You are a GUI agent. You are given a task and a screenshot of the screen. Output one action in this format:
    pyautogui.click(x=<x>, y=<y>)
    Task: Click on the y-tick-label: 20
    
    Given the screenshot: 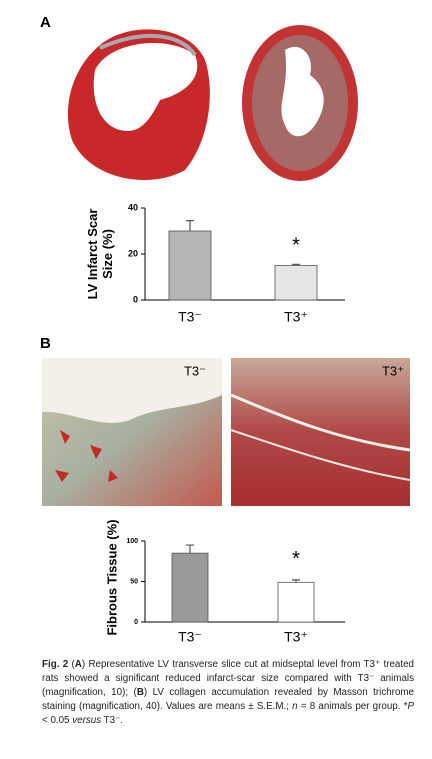 What is the action you would take?
    pyautogui.click(x=133, y=253)
    